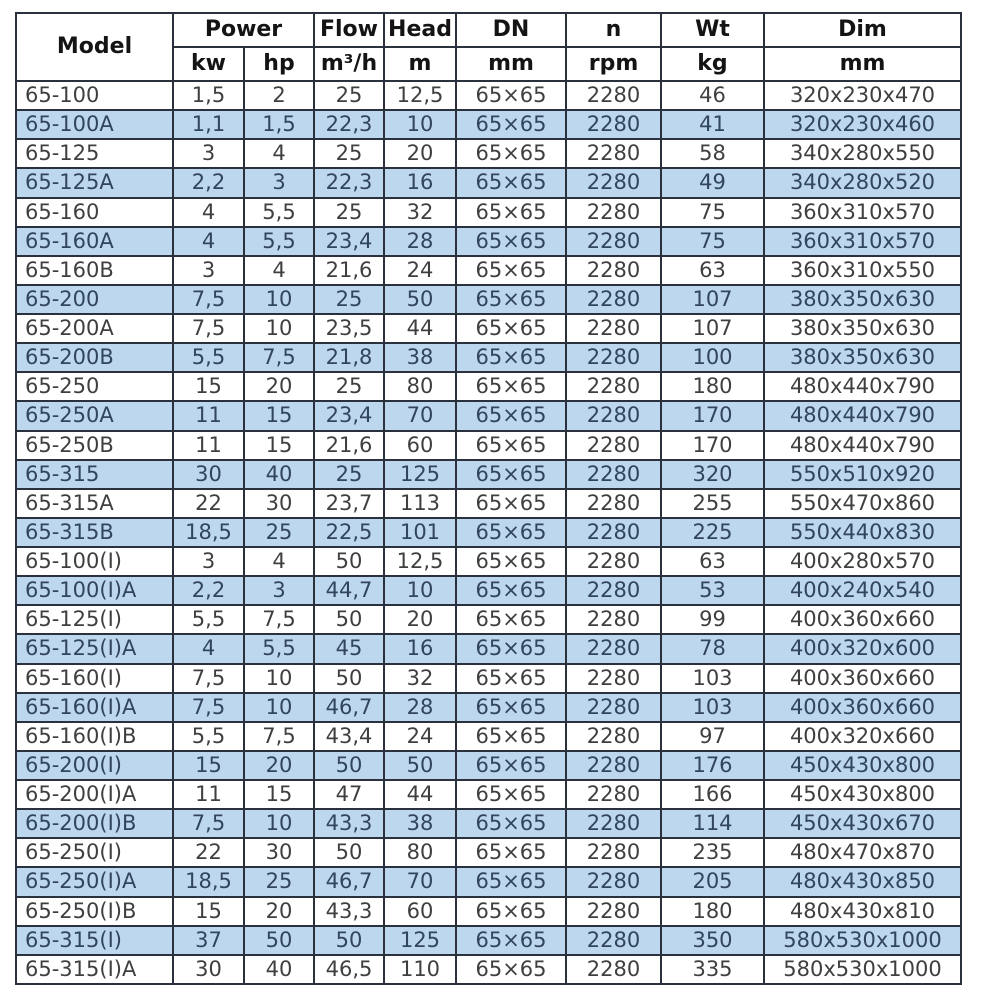 The image size is (986, 1000). I want to click on cell-wt: 41, so click(712, 125).